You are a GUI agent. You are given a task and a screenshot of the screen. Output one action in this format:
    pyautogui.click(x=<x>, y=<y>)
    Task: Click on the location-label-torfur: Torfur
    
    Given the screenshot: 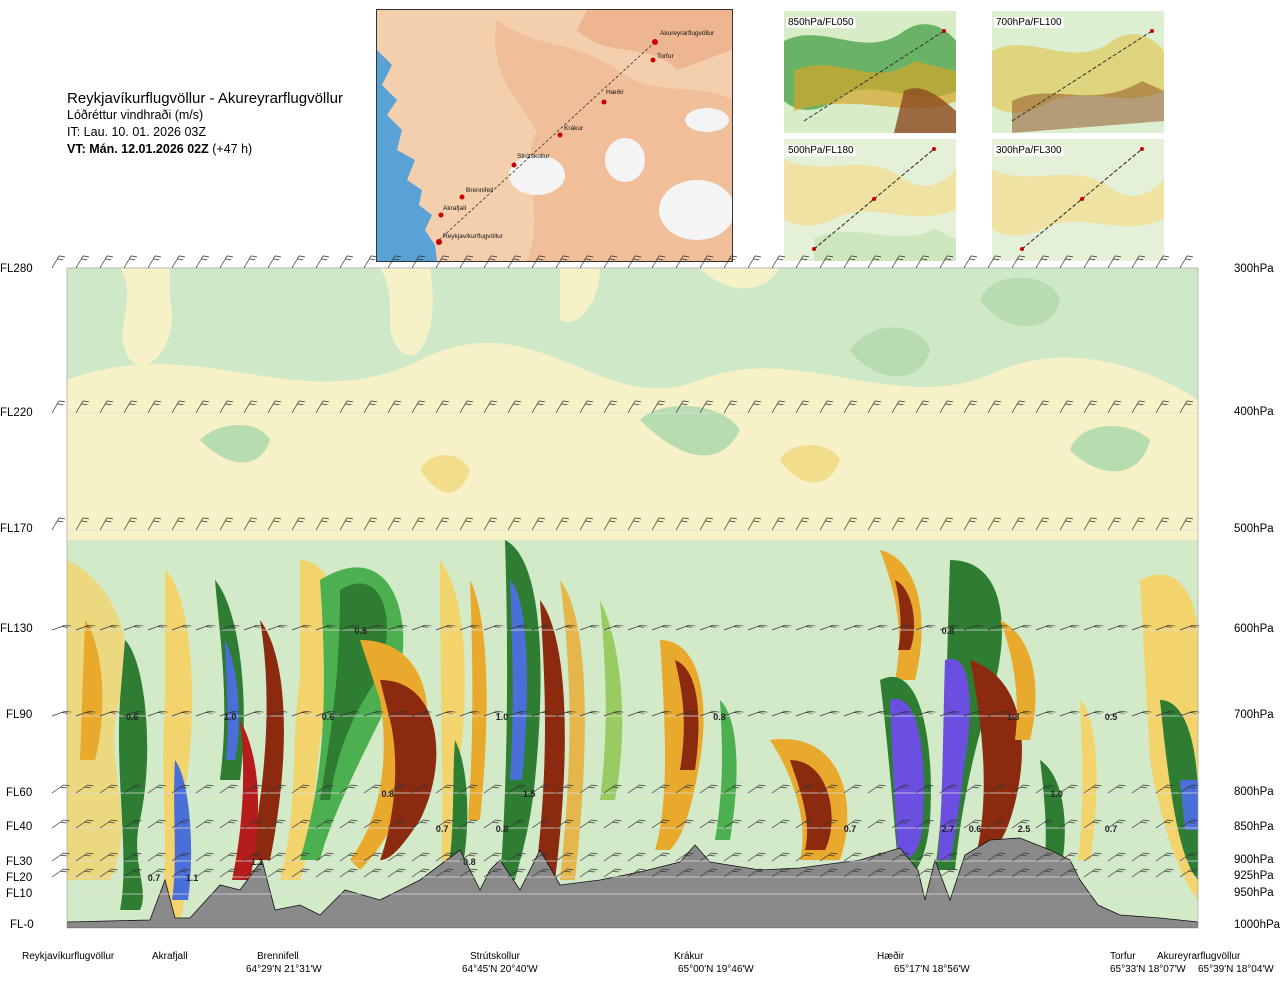 What is the action you would take?
    pyautogui.click(x=1123, y=956)
    